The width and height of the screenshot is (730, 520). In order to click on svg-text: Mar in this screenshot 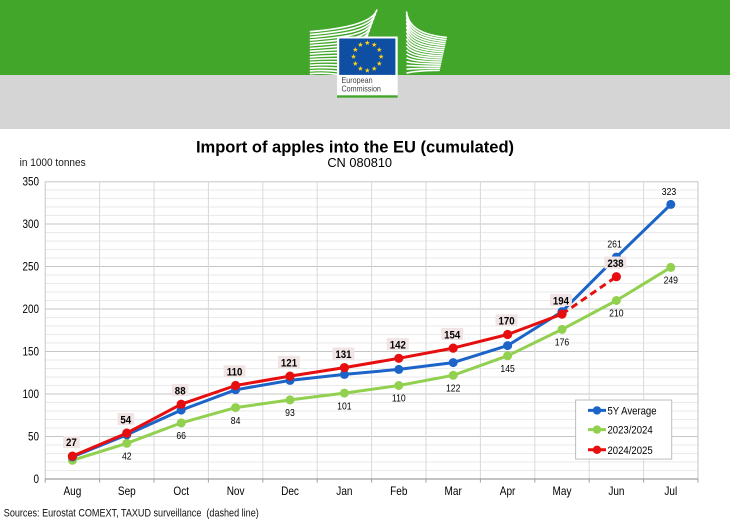, I will do `click(454, 491)`.